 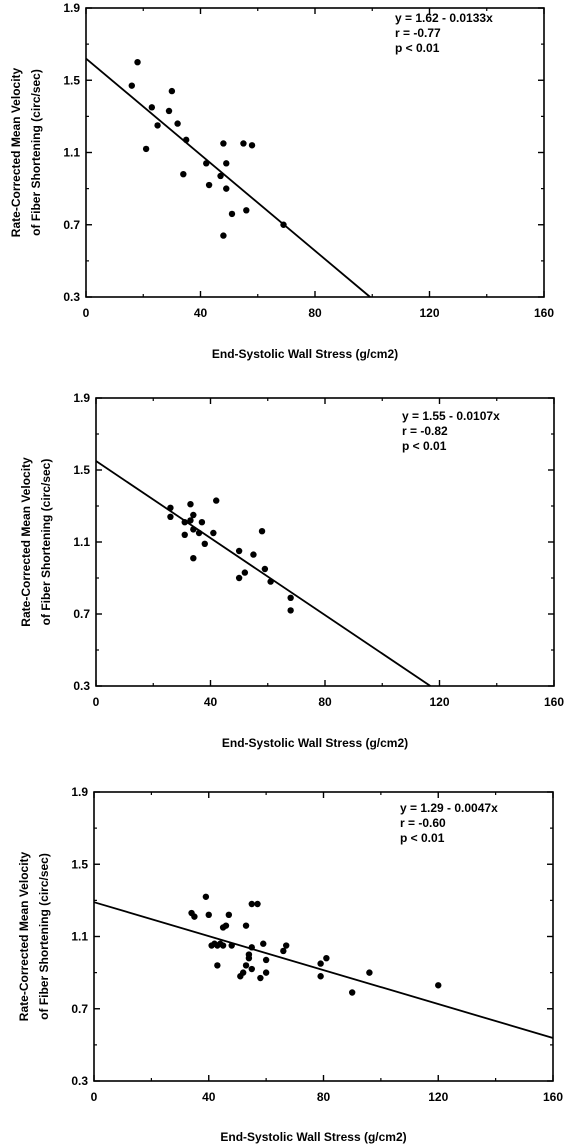 I want to click on regression-annotation: r = -0.60, so click(x=423, y=823).